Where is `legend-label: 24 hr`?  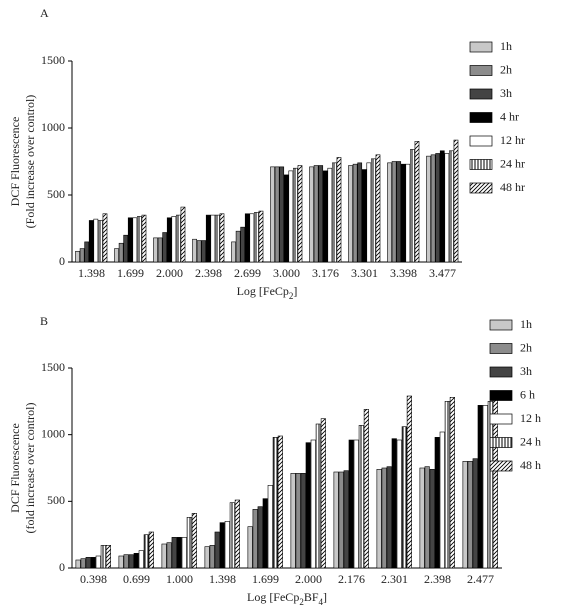 legend-label: 24 hr is located at coordinates (512, 163).